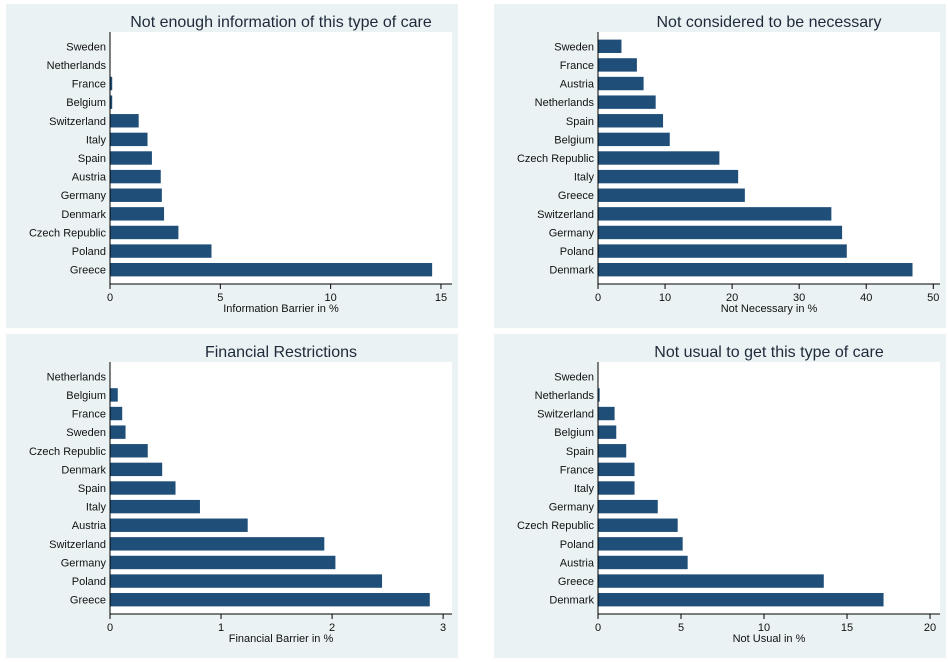  I want to click on x-tick-label: 2, so click(332, 628).